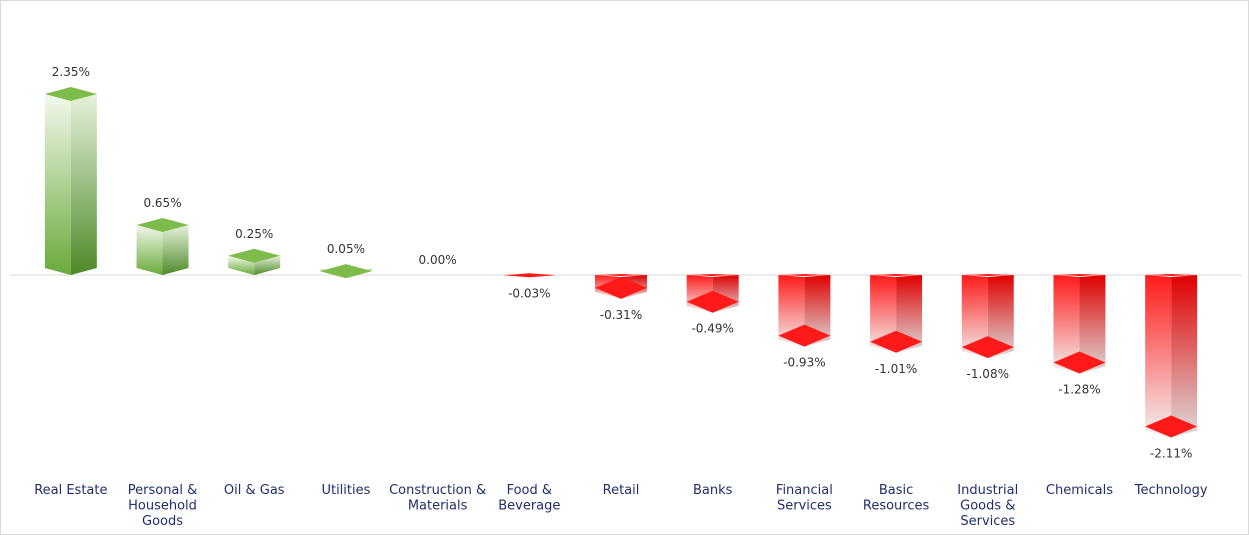 This screenshot has width=1249, height=535. What do you see at coordinates (163, 506) in the screenshot?
I see `category-label: Personal & Household Goods` at bounding box center [163, 506].